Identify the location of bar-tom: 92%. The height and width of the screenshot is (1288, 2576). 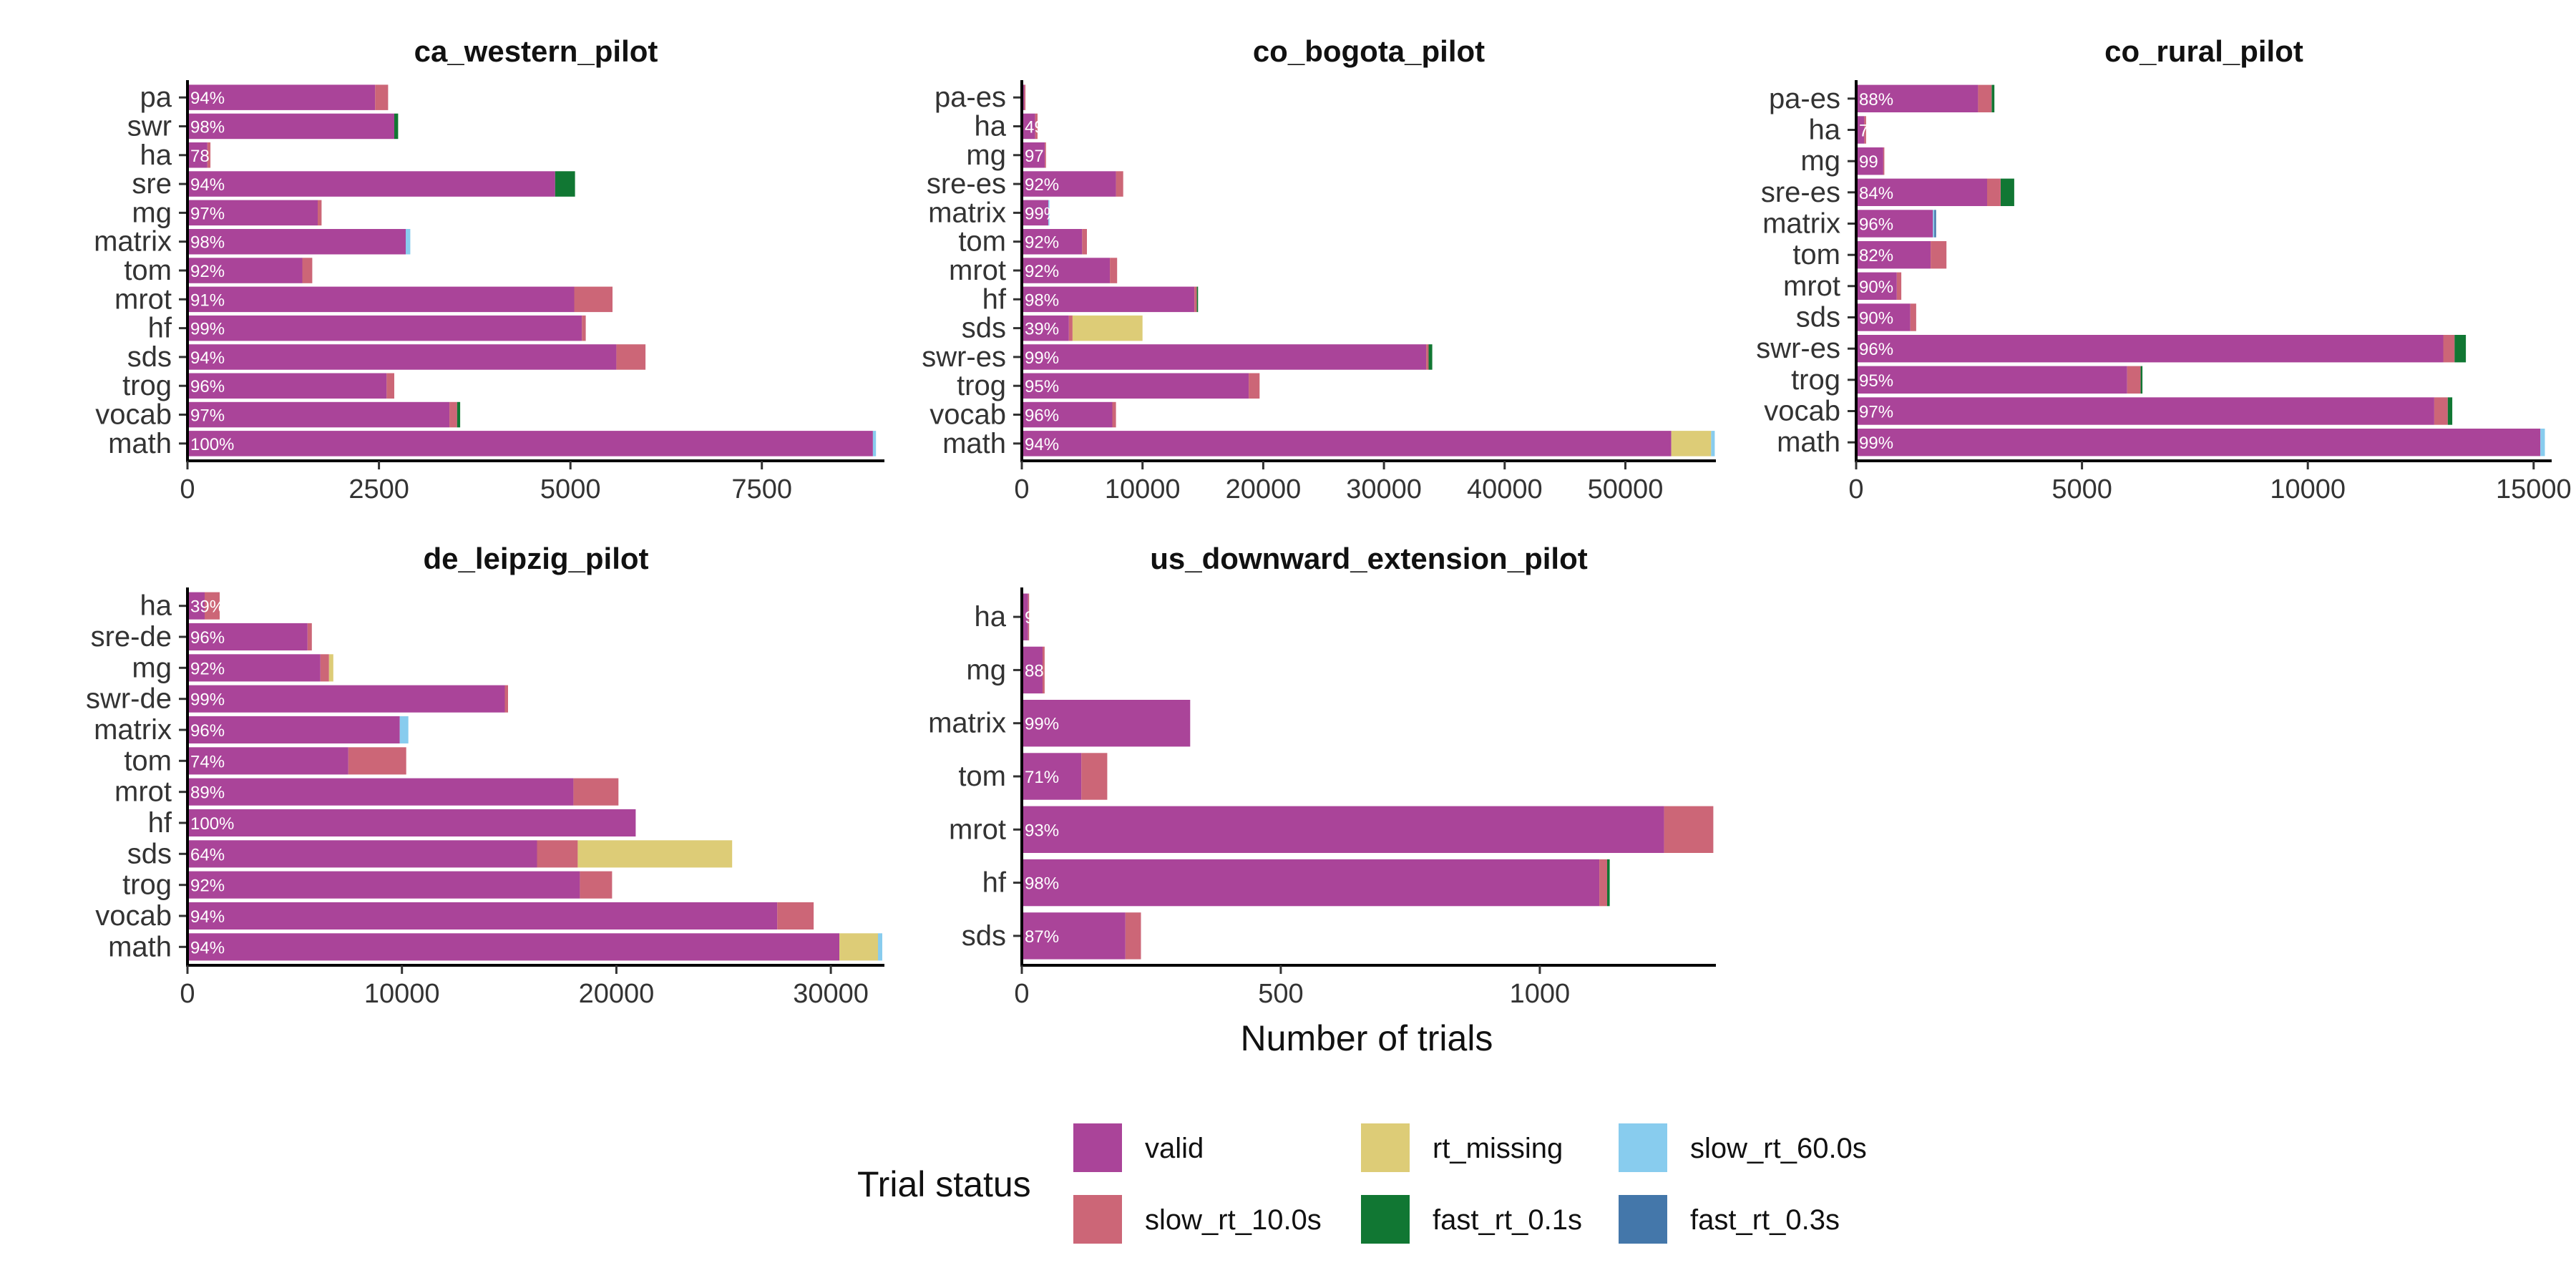
(1054, 242).